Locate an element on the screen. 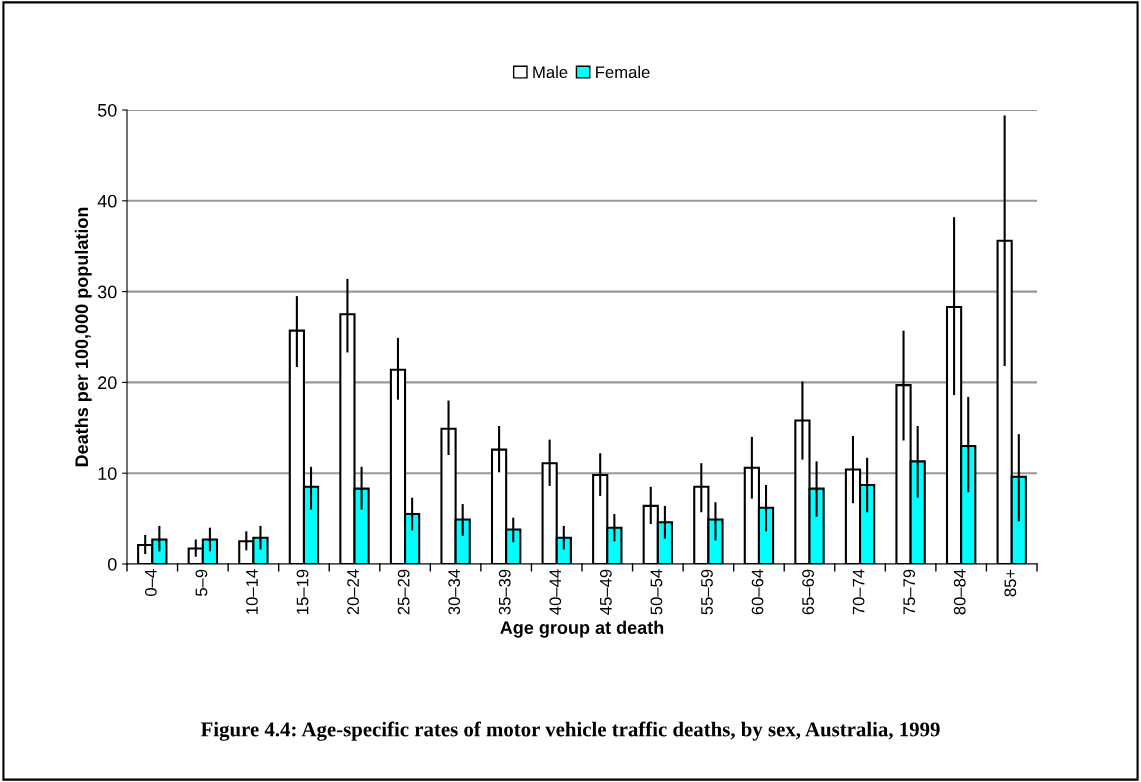 This screenshot has width=1141, height=782. y-tick-label: 20 is located at coordinates (107, 383).